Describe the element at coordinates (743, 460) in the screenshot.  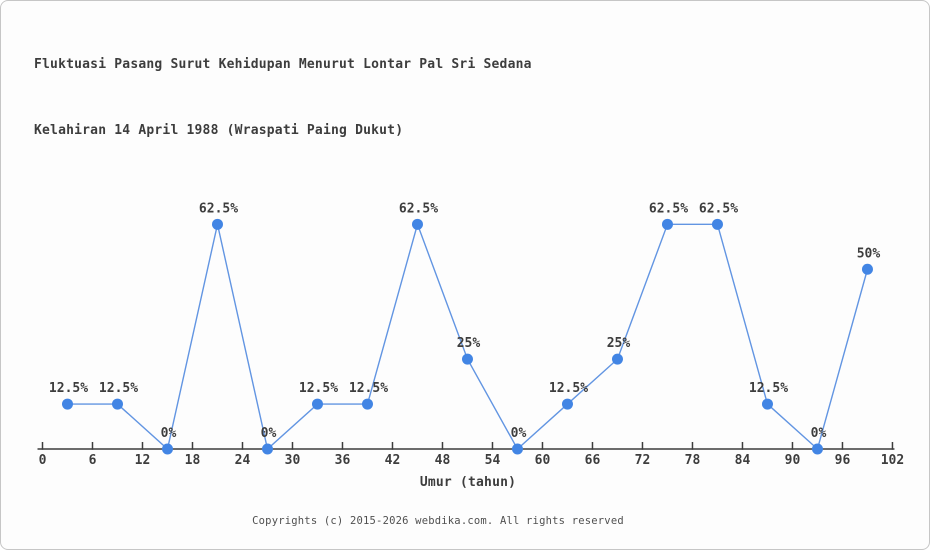
I see `axis-tick-label: 84` at that location.